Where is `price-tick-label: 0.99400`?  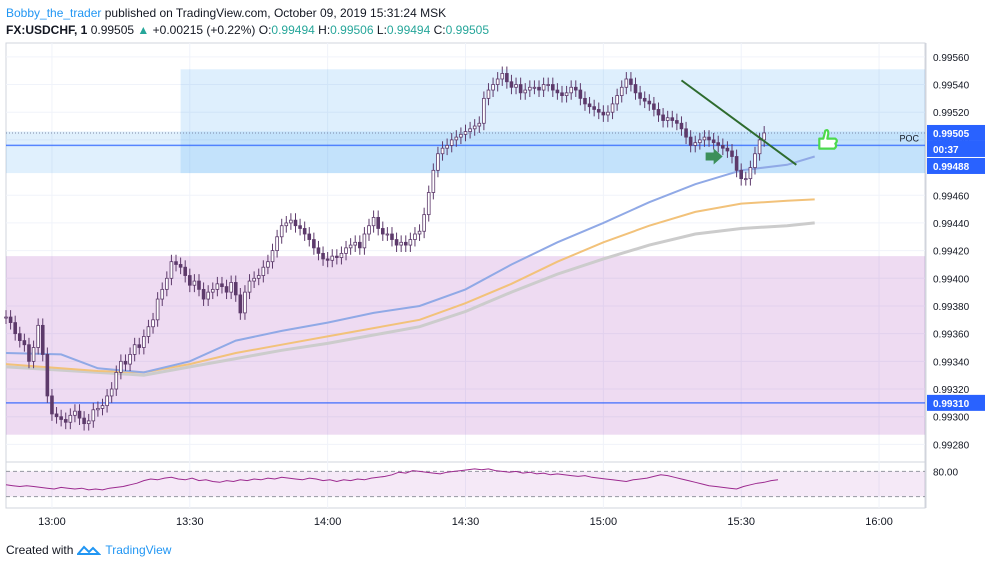
price-tick-label: 0.99400 is located at coordinates (951, 279).